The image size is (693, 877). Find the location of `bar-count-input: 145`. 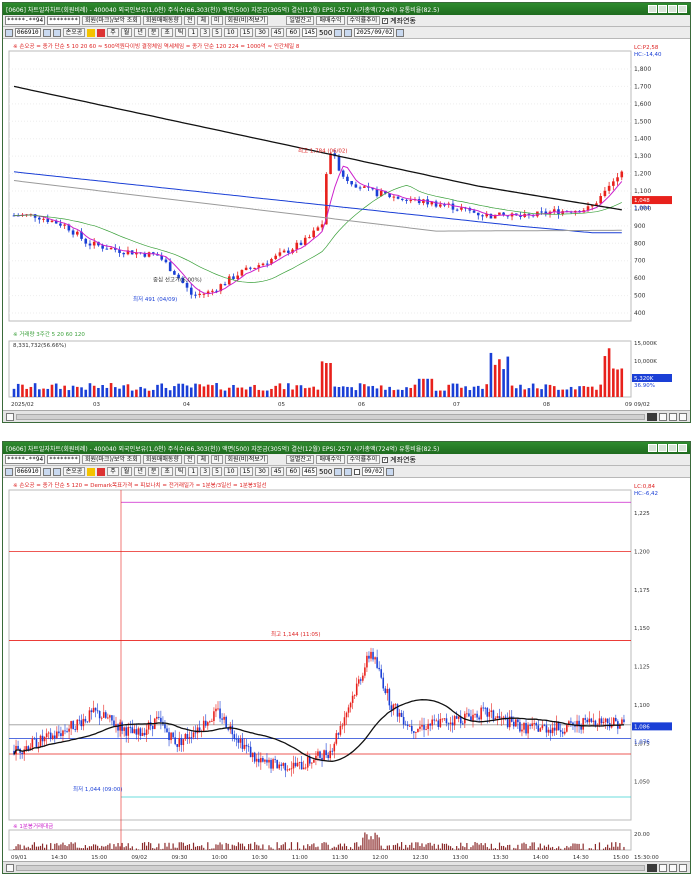

bar-count-input: 145 is located at coordinates (309, 32).